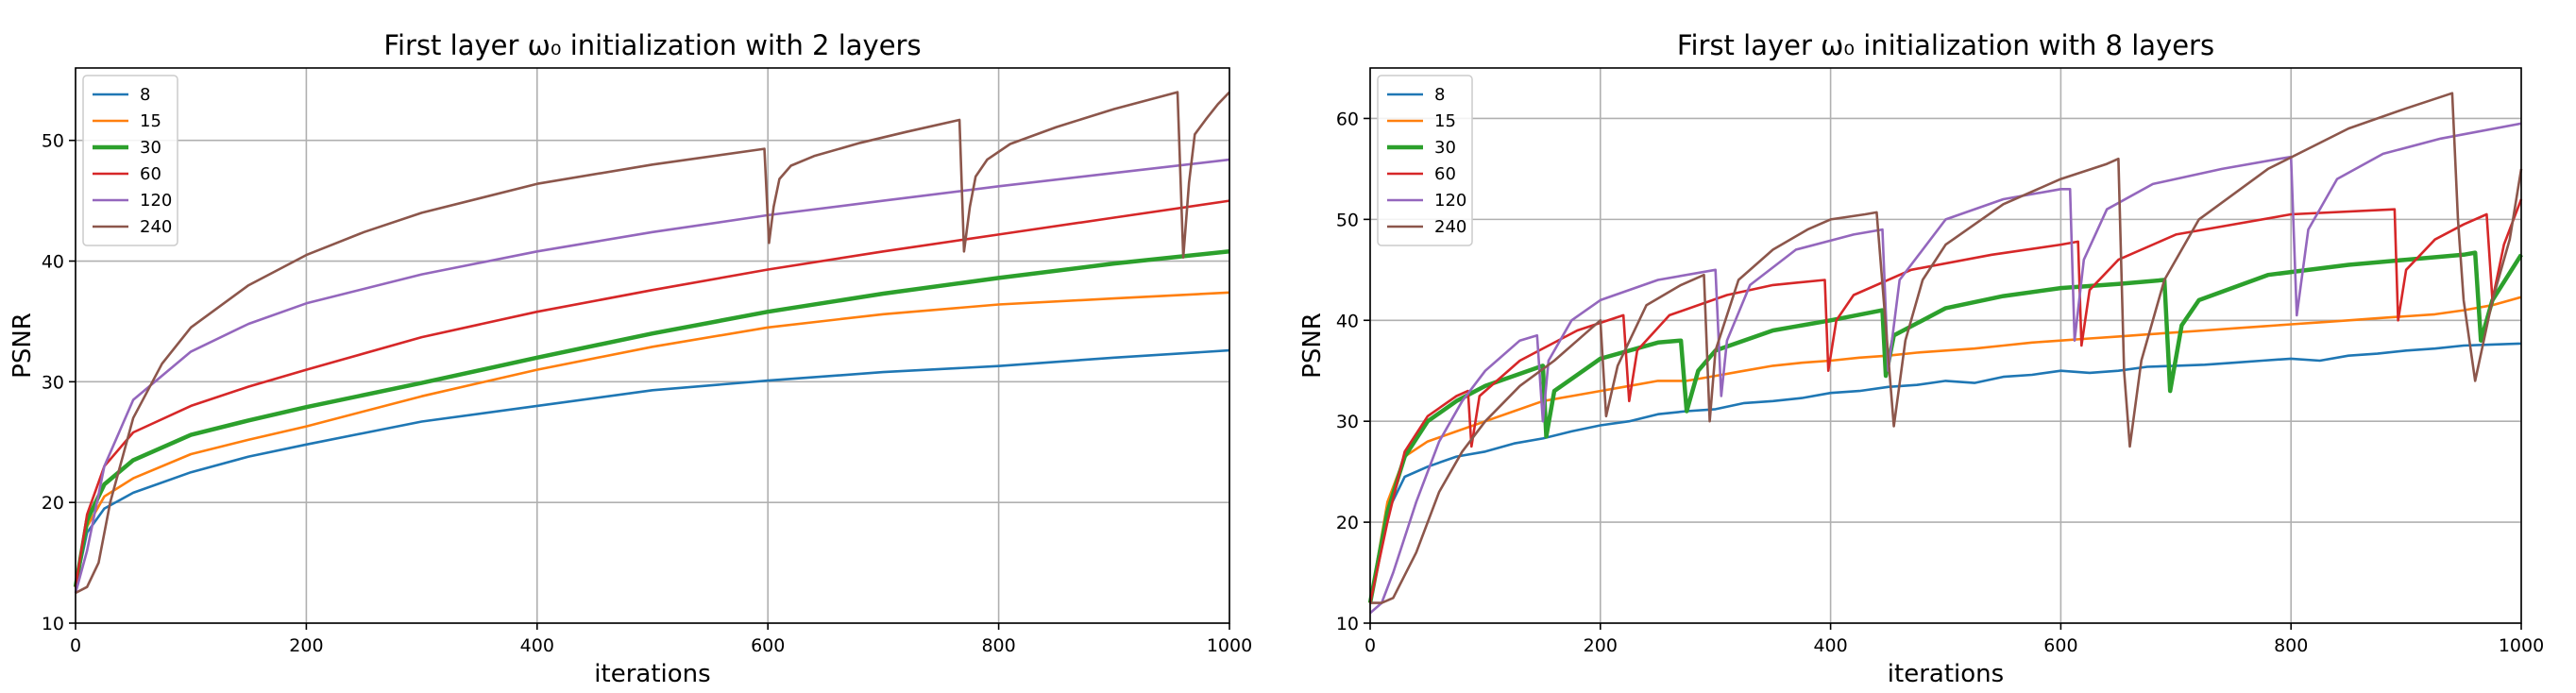 The height and width of the screenshot is (693, 2576). What do you see at coordinates (1347, 119) in the screenshot?
I see `y-tick-label: 60` at bounding box center [1347, 119].